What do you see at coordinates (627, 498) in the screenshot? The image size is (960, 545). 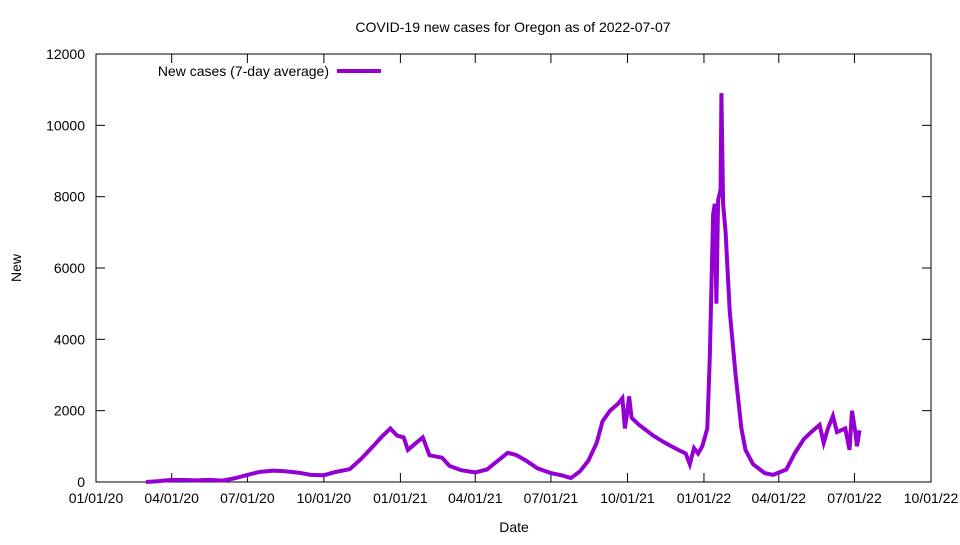 I see `x-tick-label: 10/01/21` at bounding box center [627, 498].